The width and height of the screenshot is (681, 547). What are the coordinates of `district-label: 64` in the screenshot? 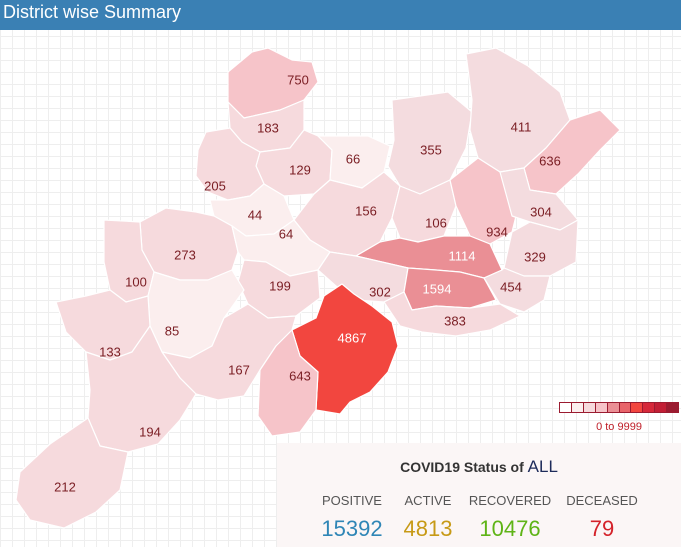 It's located at (286, 233).